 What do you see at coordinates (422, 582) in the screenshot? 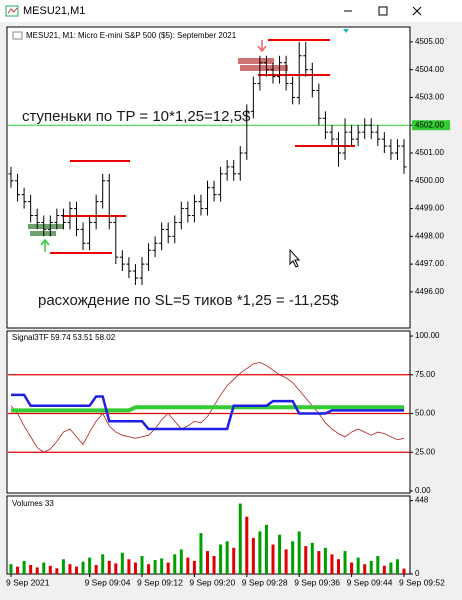
I see `x-tick-label: 9 Sep 09:52` at bounding box center [422, 582].